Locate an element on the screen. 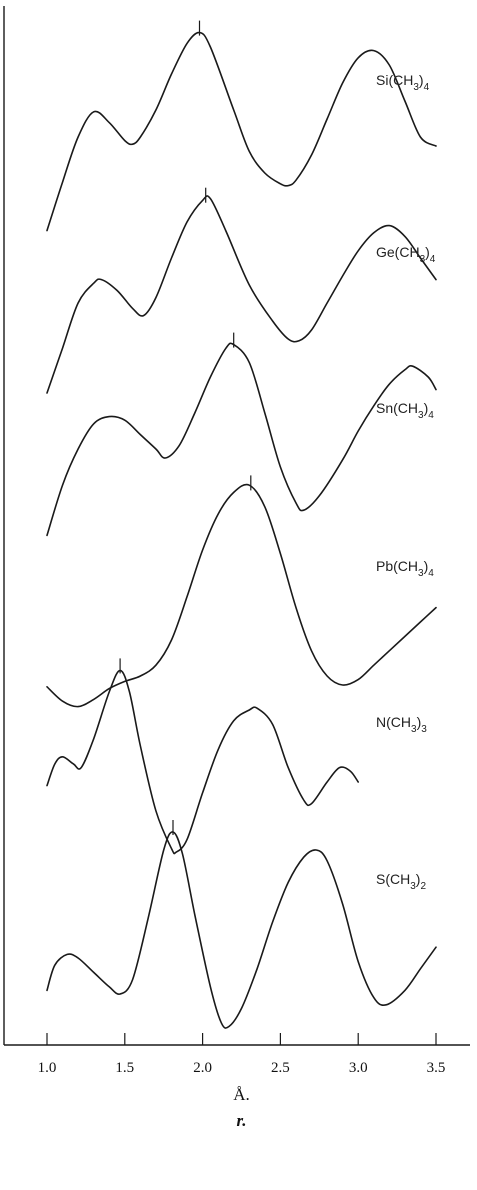  compound-label-series-4: Pb(CH3)4 is located at coordinates (405, 568).